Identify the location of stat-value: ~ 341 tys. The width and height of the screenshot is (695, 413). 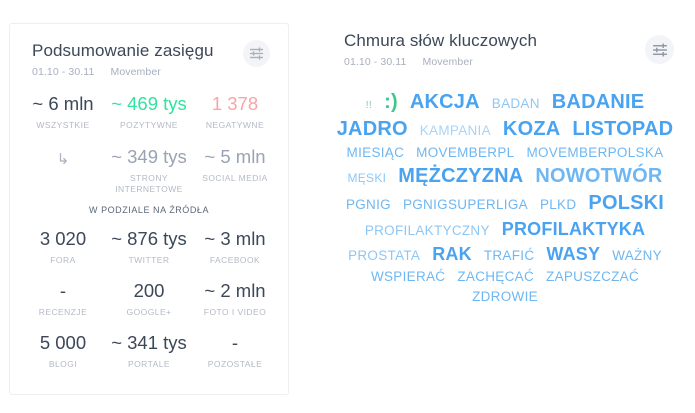
(149, 342).